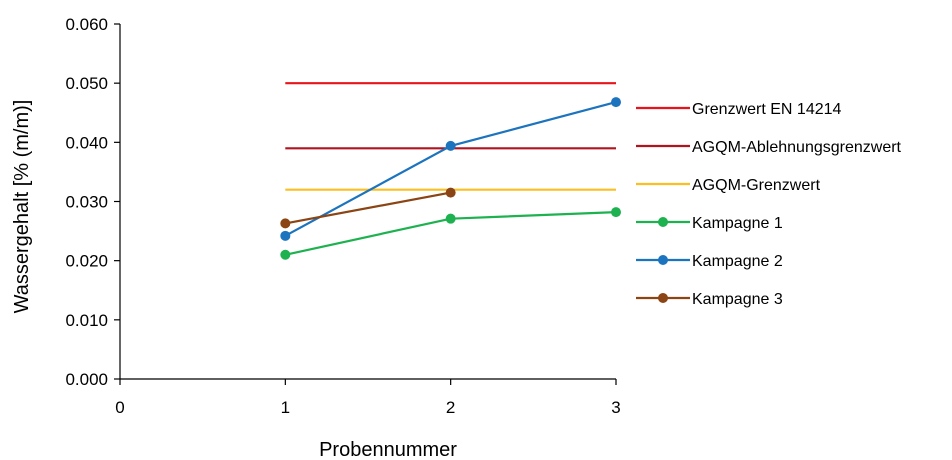  I want to click on legend-item: Kampagne 3, so click(709, 299).